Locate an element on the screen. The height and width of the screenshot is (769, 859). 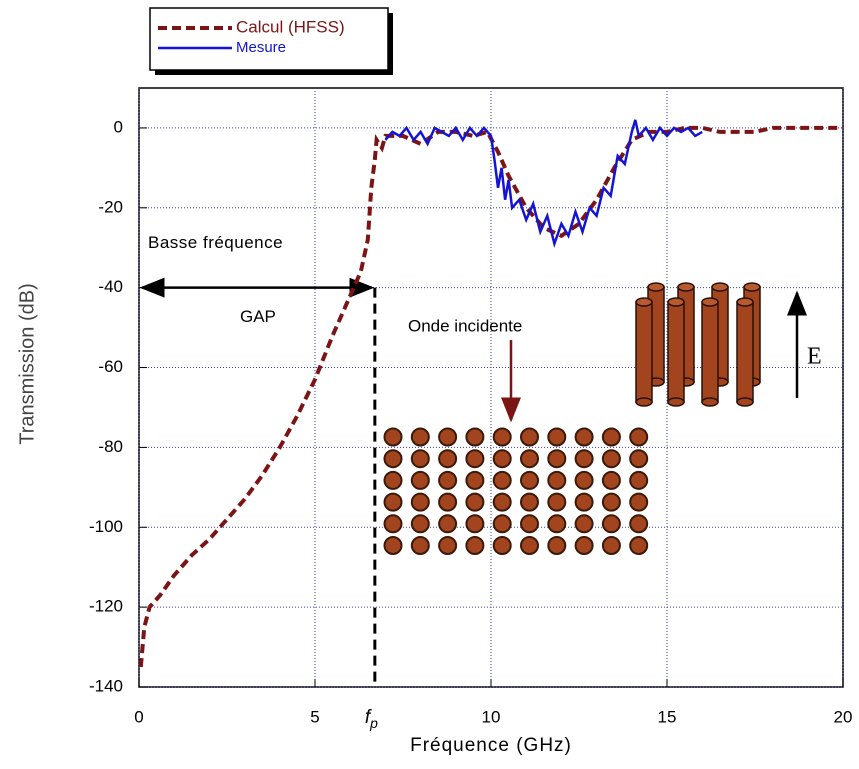
y-tick-label: -120 is located at coordinates (106, 606).